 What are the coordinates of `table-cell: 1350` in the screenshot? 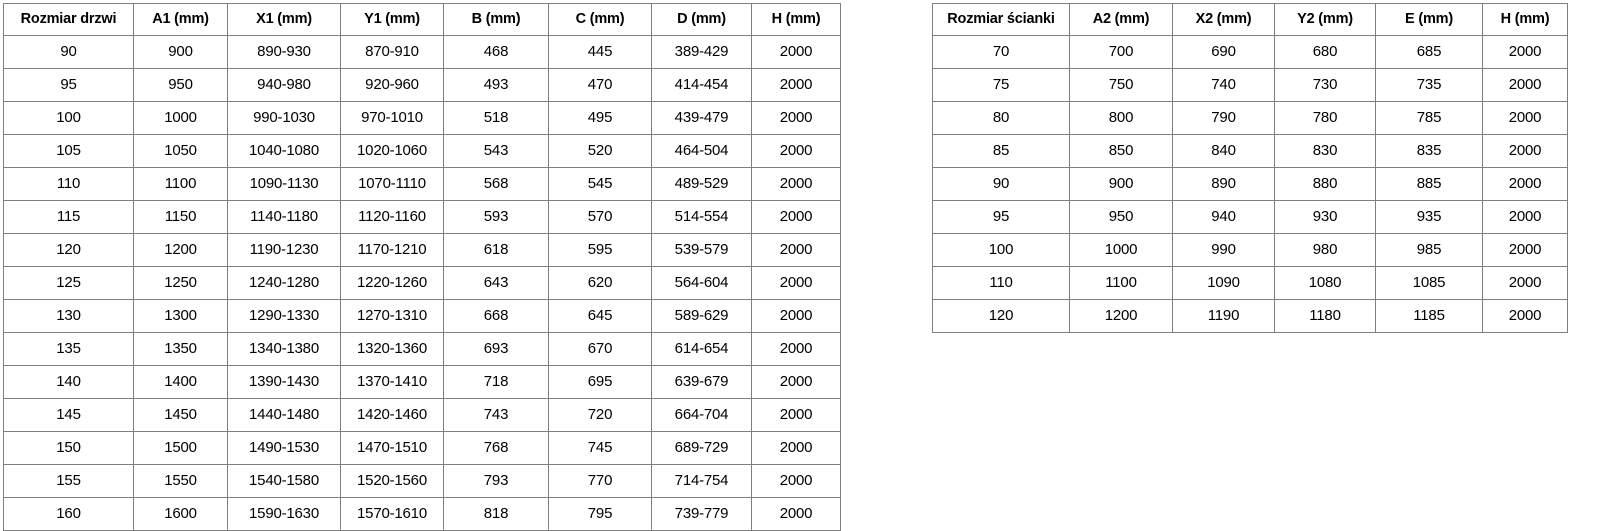 It's located at (180, 349).